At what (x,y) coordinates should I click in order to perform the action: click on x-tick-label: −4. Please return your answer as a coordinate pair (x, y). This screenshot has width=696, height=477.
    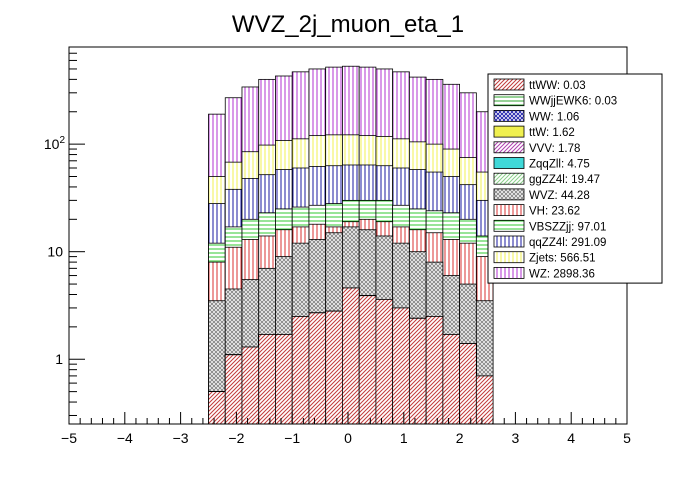
    Looking at the image, I should click on (125, 438).